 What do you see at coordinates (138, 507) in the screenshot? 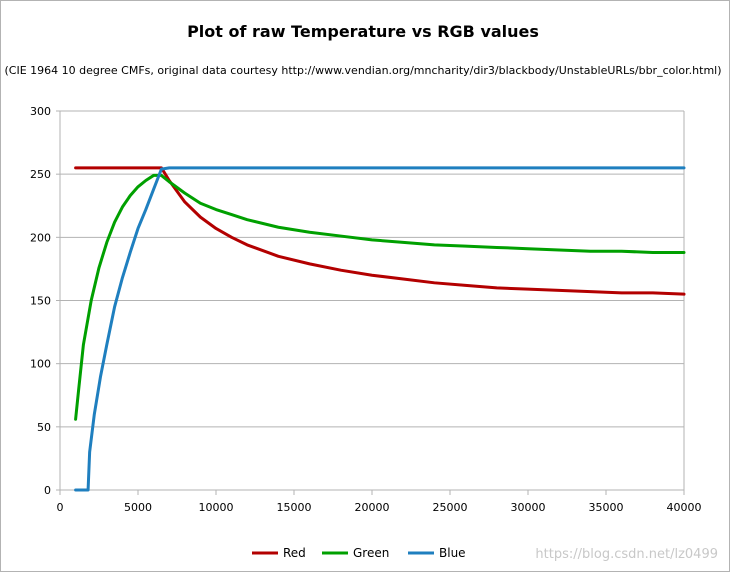
I see `x-tick-label: 5000` at bounding box center [138, 507].